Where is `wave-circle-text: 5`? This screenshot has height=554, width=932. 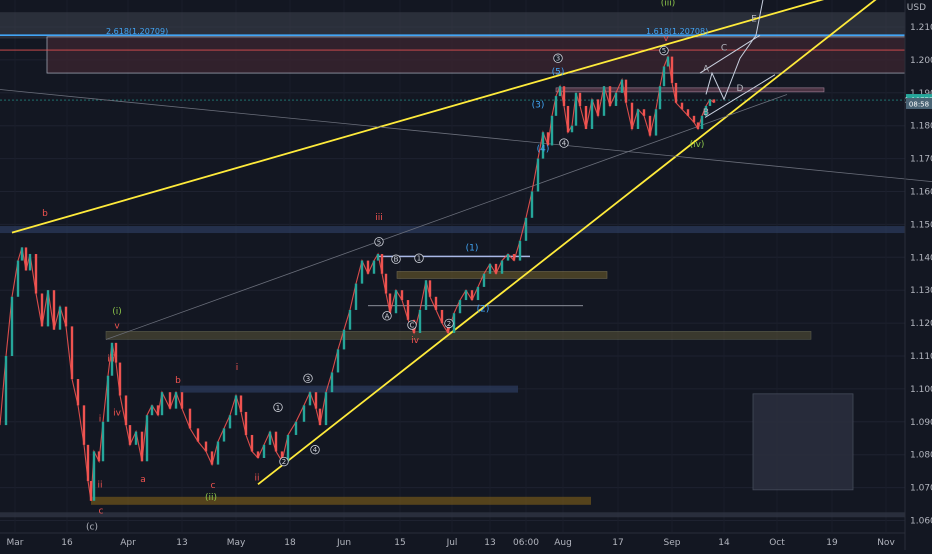
wave-circle-text: 5 is located at coordinates (664, 51).